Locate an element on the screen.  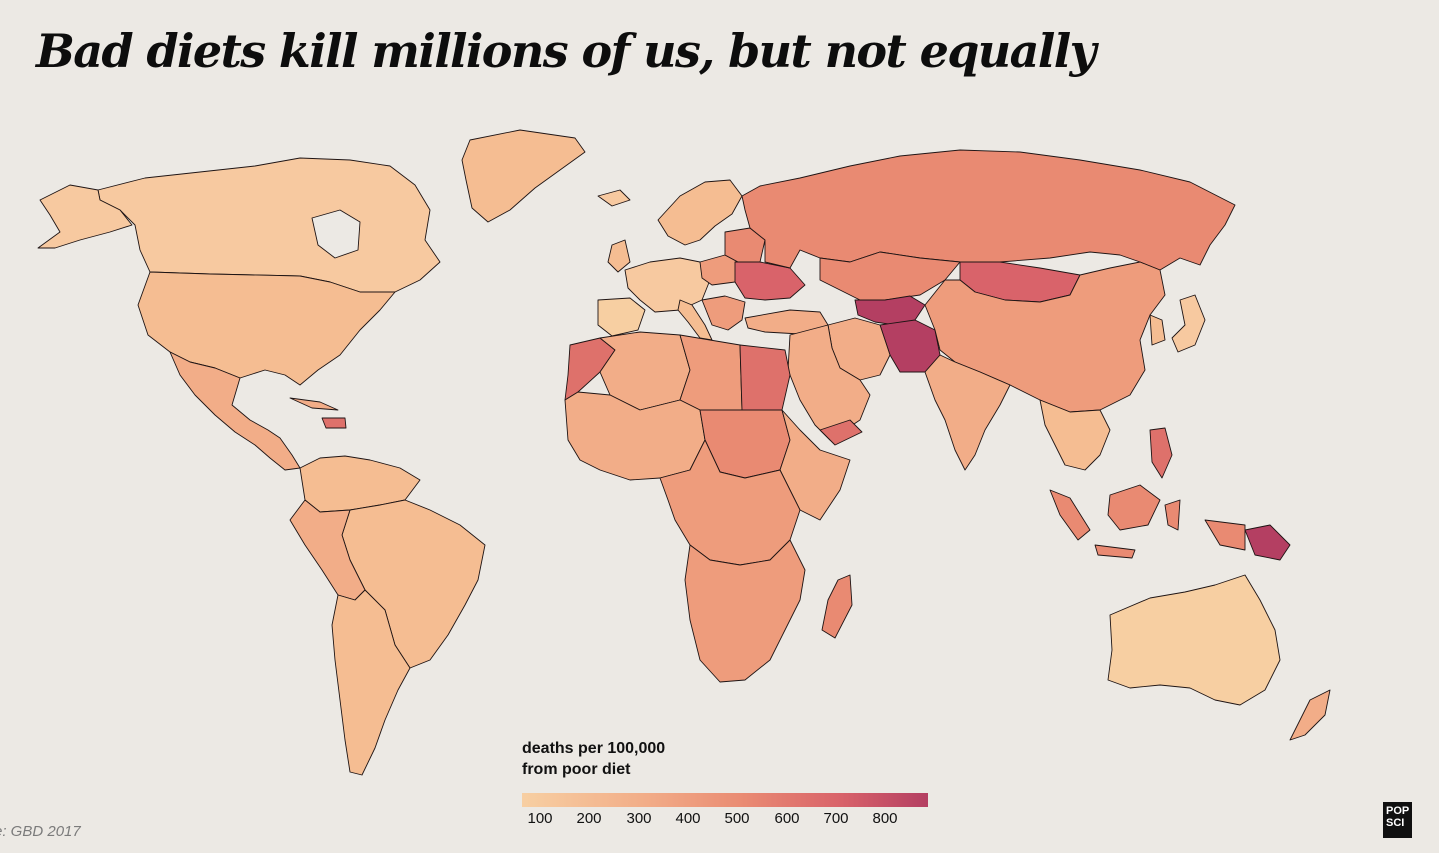
region-new-guinea-west is located at coordinates (1225, 535).